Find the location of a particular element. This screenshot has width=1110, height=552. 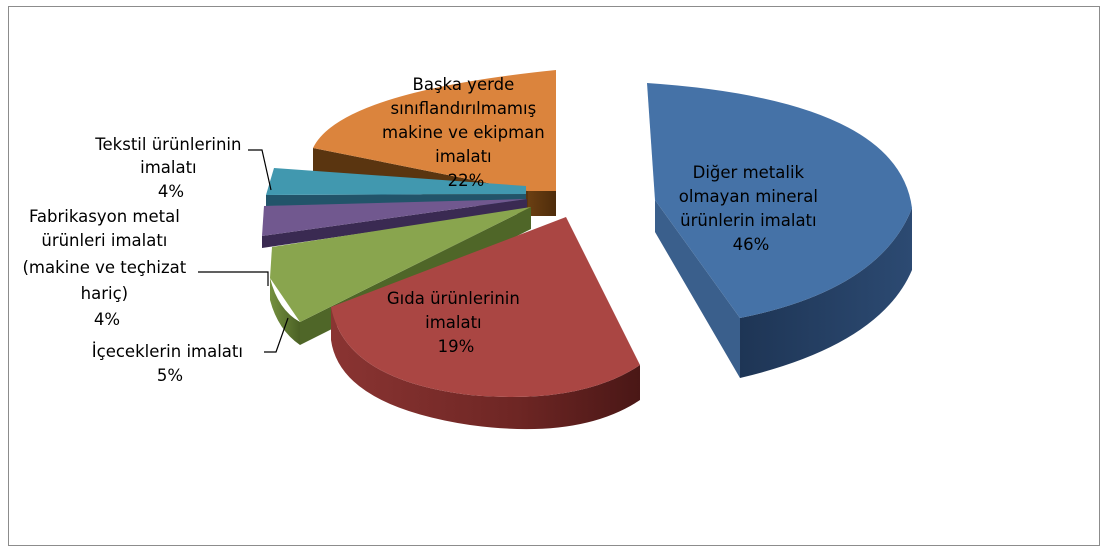

label-beverage: İçeceklerin imalatı 5% is located at coordinates (170, 363).